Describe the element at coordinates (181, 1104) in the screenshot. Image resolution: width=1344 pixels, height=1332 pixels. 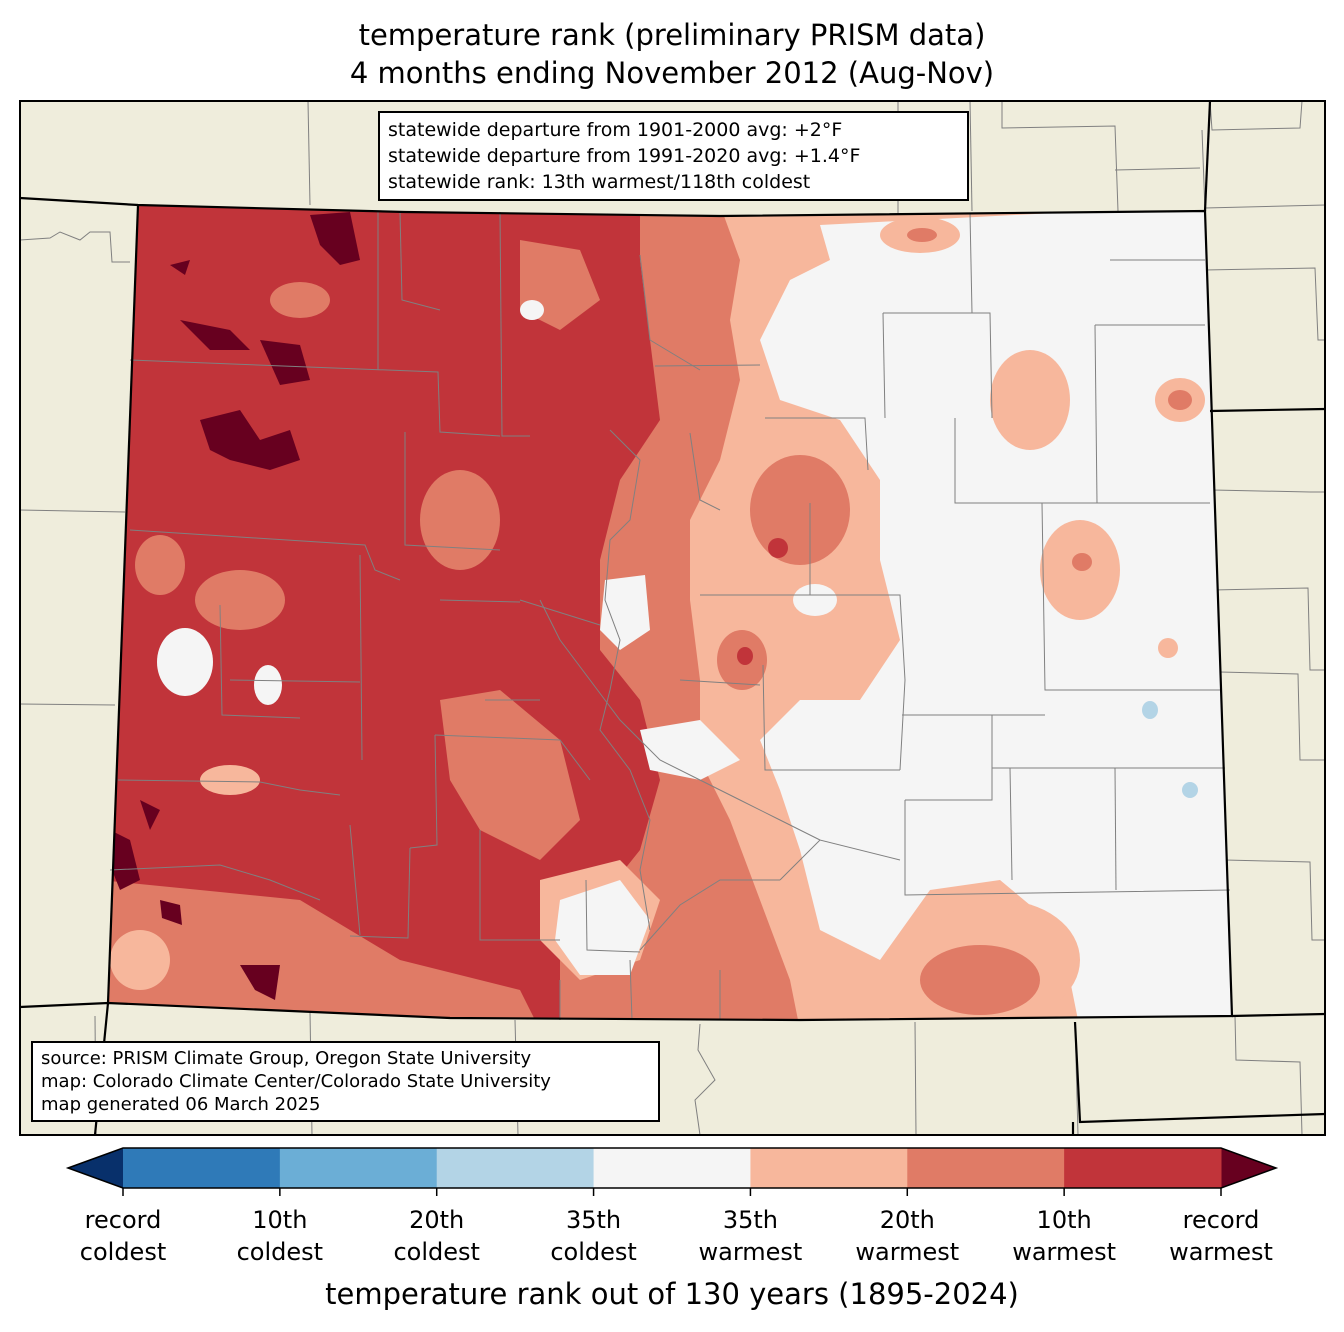
I see `source-generated-date: map generated 06 March 2025` at that location.